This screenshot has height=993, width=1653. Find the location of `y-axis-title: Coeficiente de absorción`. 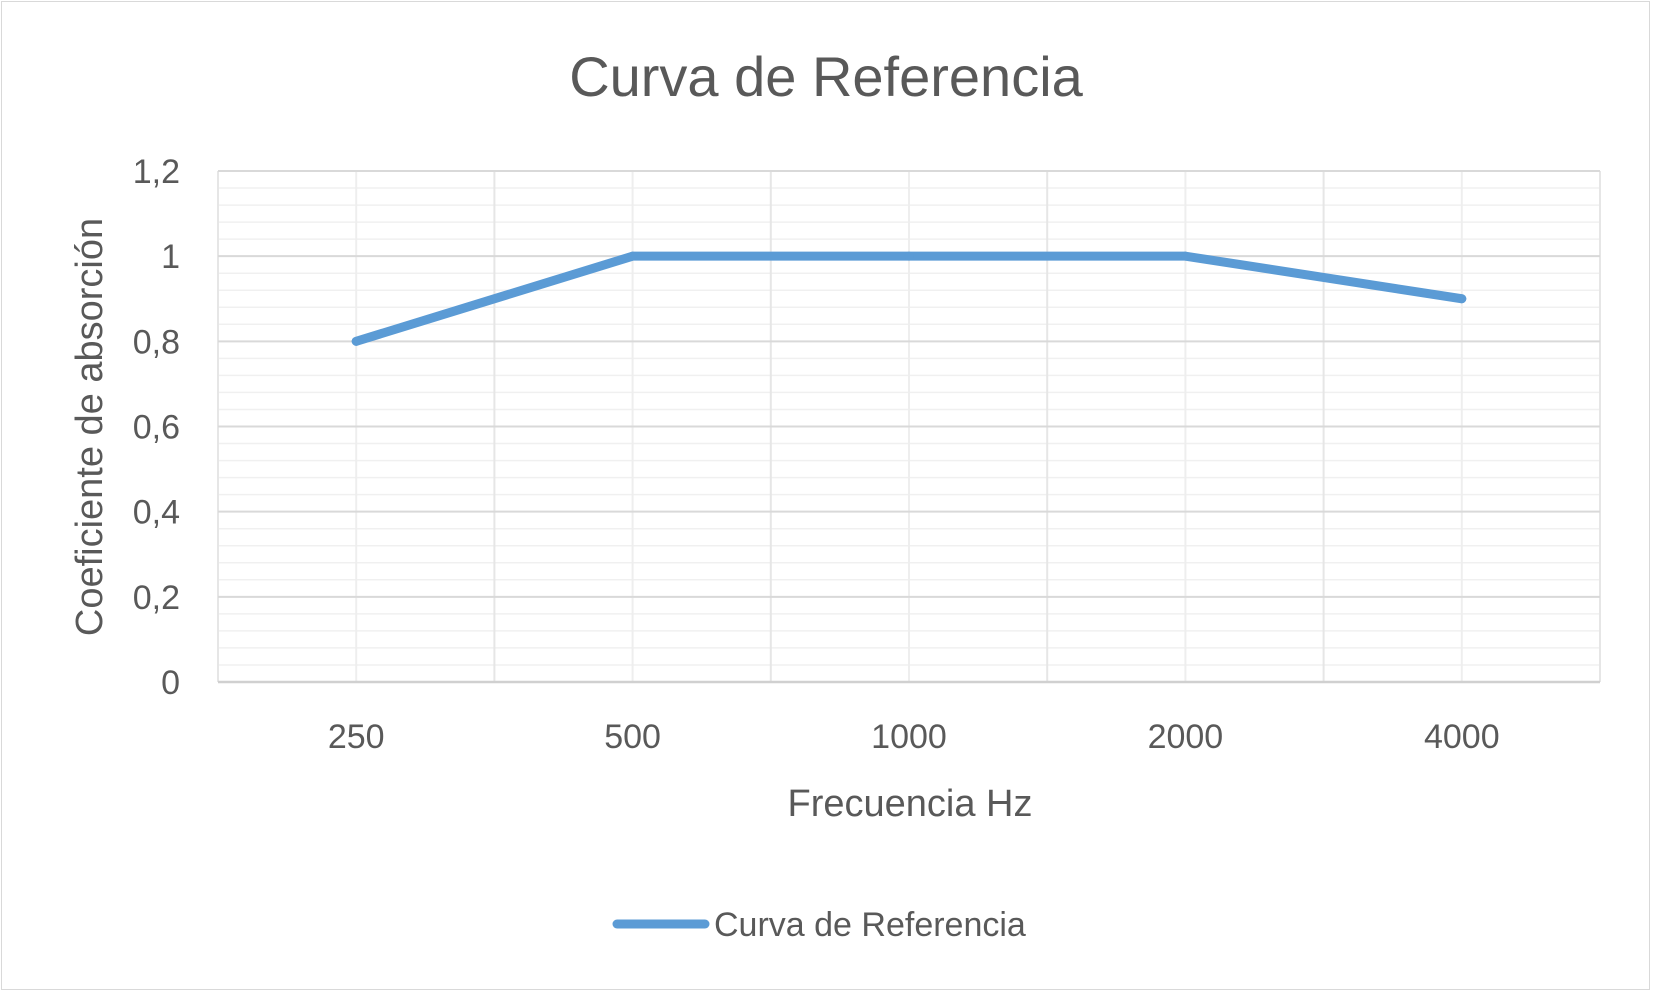

y-axis-title: Coeficiente de absorción is located at coordinates (90, 427).